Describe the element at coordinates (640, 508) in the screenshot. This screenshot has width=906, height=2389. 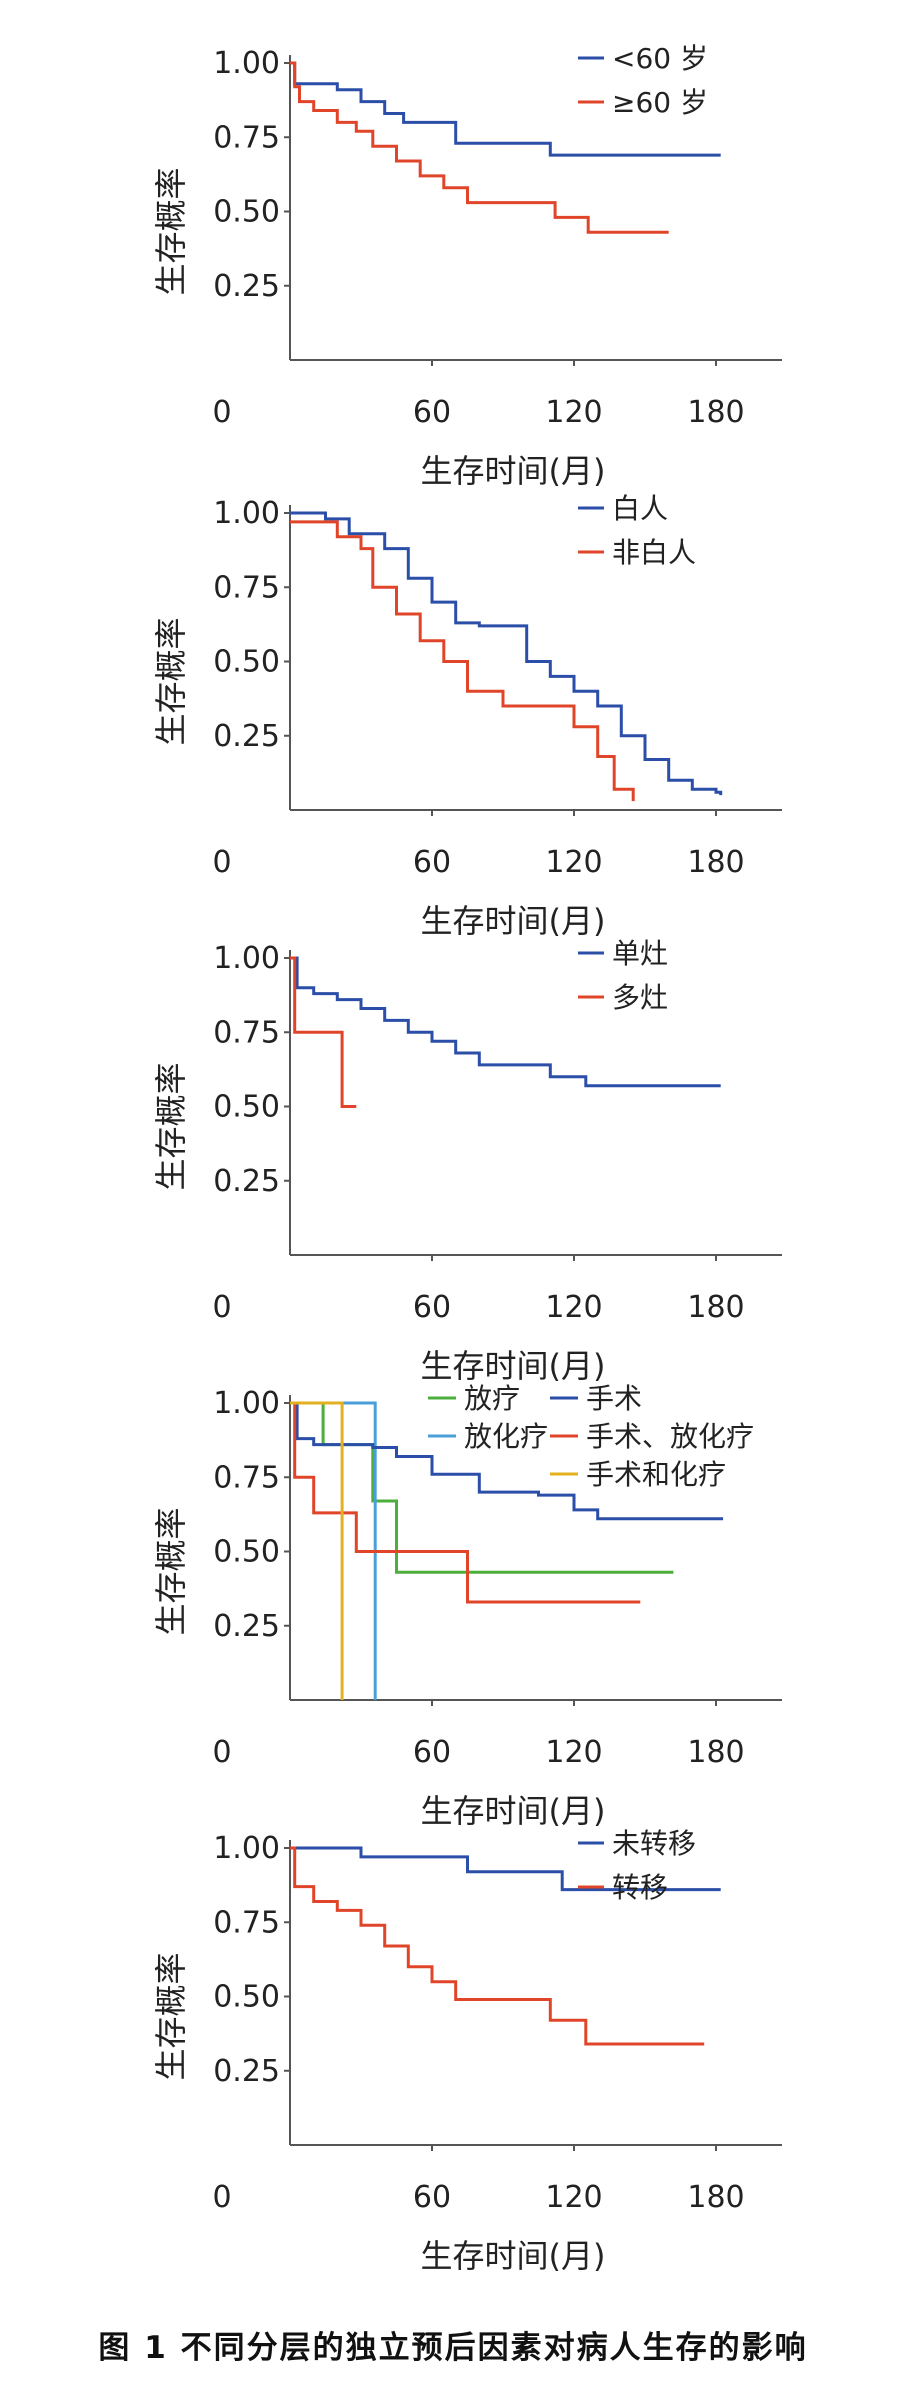
I see `legend-label: 白人` at that location.